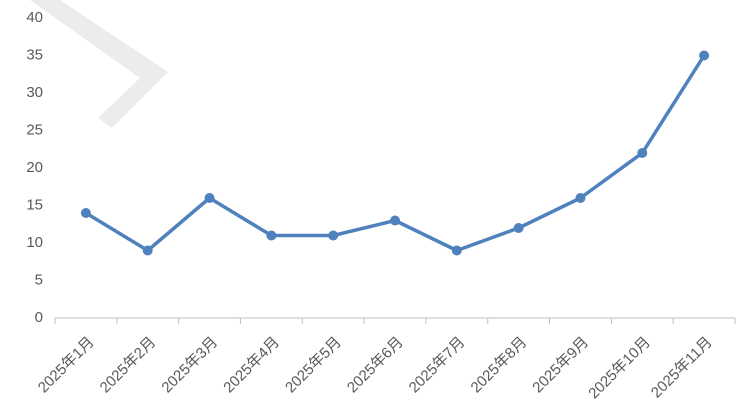 The image size is (755, 418). Describe the element at coordinates (560, 365) in the screenshot. I see `x-tick-label: 2025年9月` at that location.